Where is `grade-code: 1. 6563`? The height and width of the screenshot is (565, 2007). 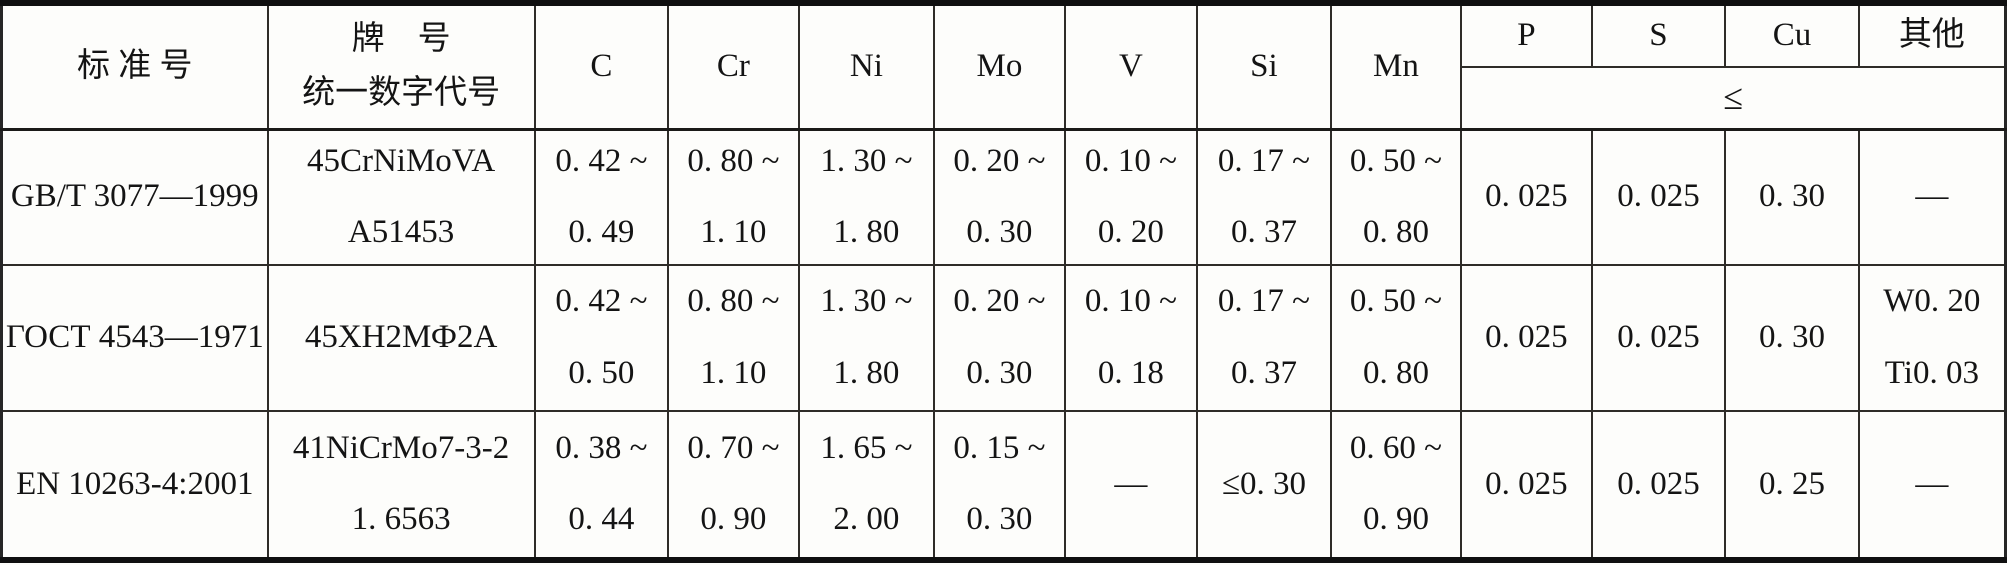
grade-code: 1. 6563 is located at coordinates (401, 519).